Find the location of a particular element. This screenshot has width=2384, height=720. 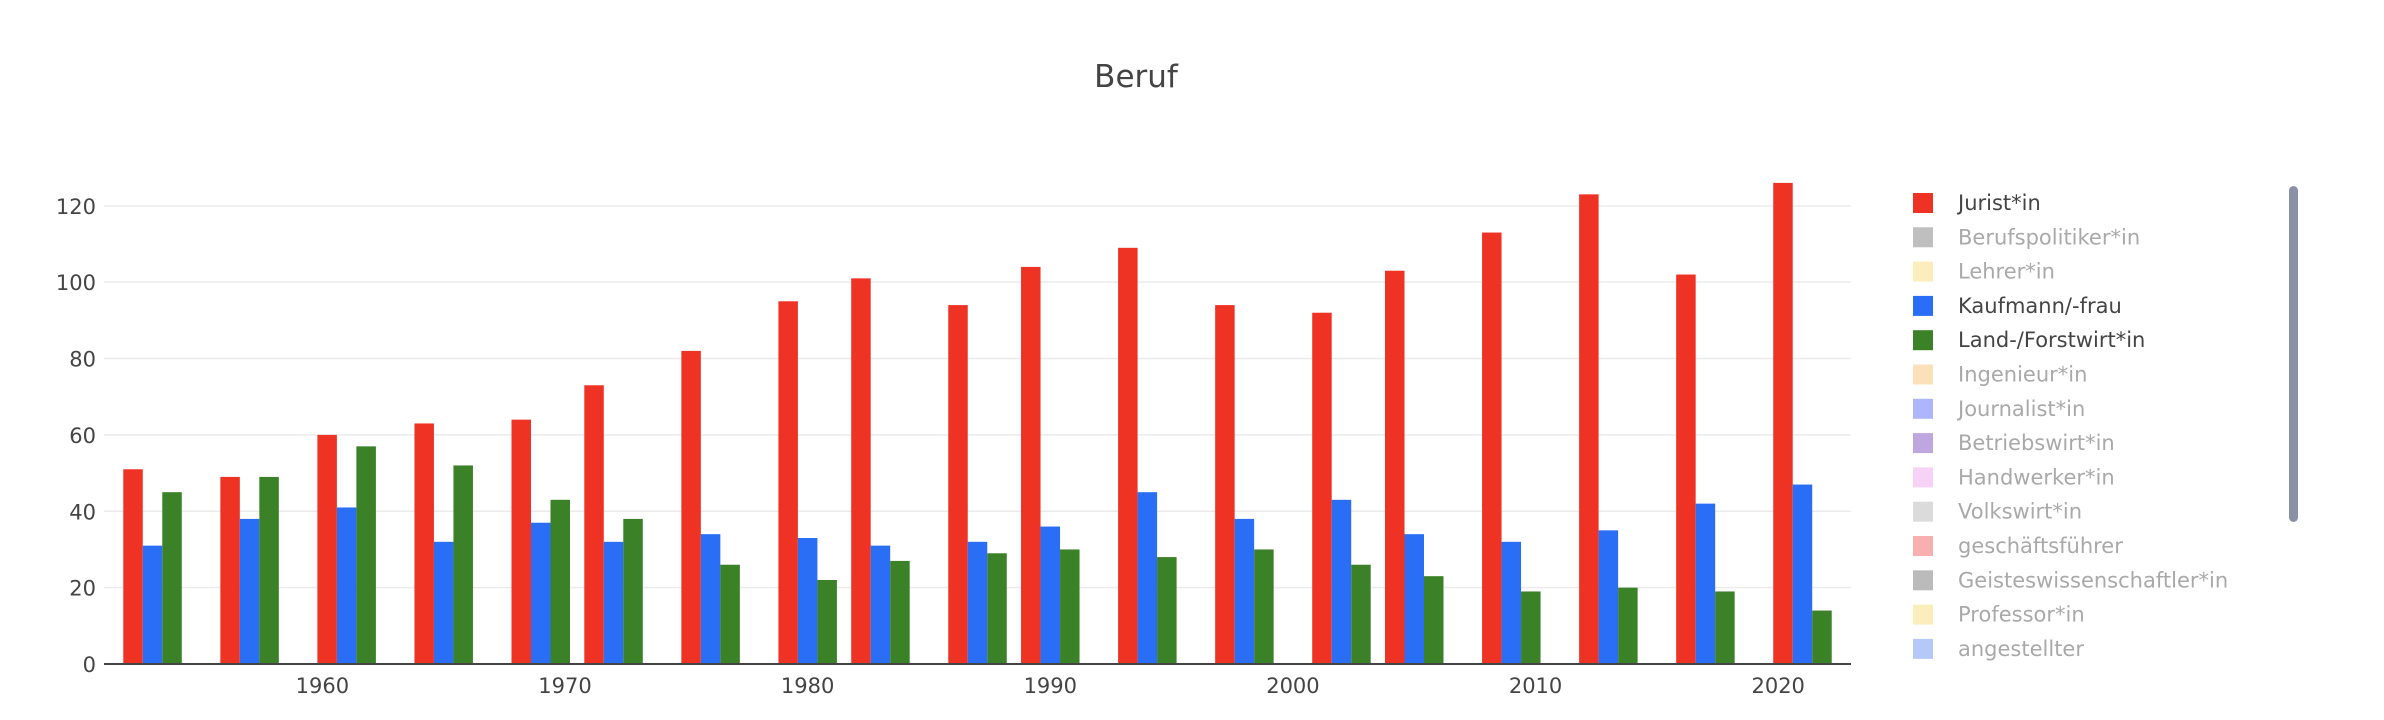

x-tick-label: 2000 is located at coordinates (1292, 686).